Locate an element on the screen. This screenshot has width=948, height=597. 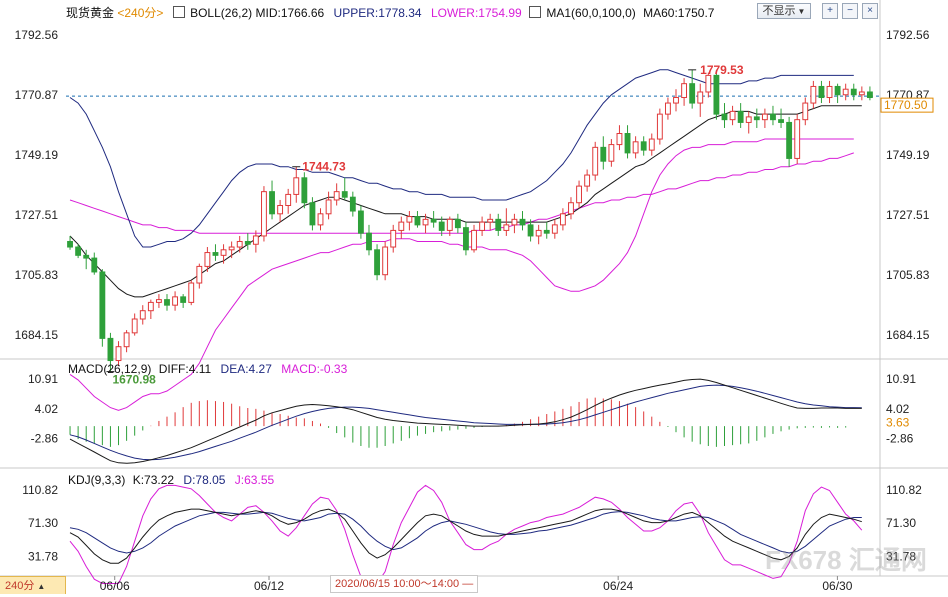
macd-tick-label-left: 10.91 is located at coordinates (43, 379).